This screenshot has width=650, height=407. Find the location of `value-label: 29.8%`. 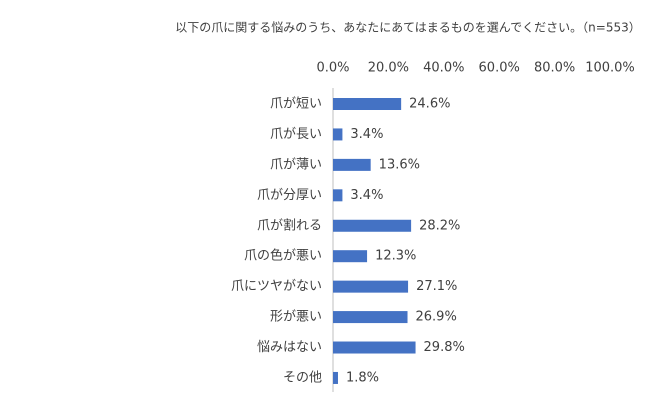

value-label: 29.8% is located at coordinates (444, 347).